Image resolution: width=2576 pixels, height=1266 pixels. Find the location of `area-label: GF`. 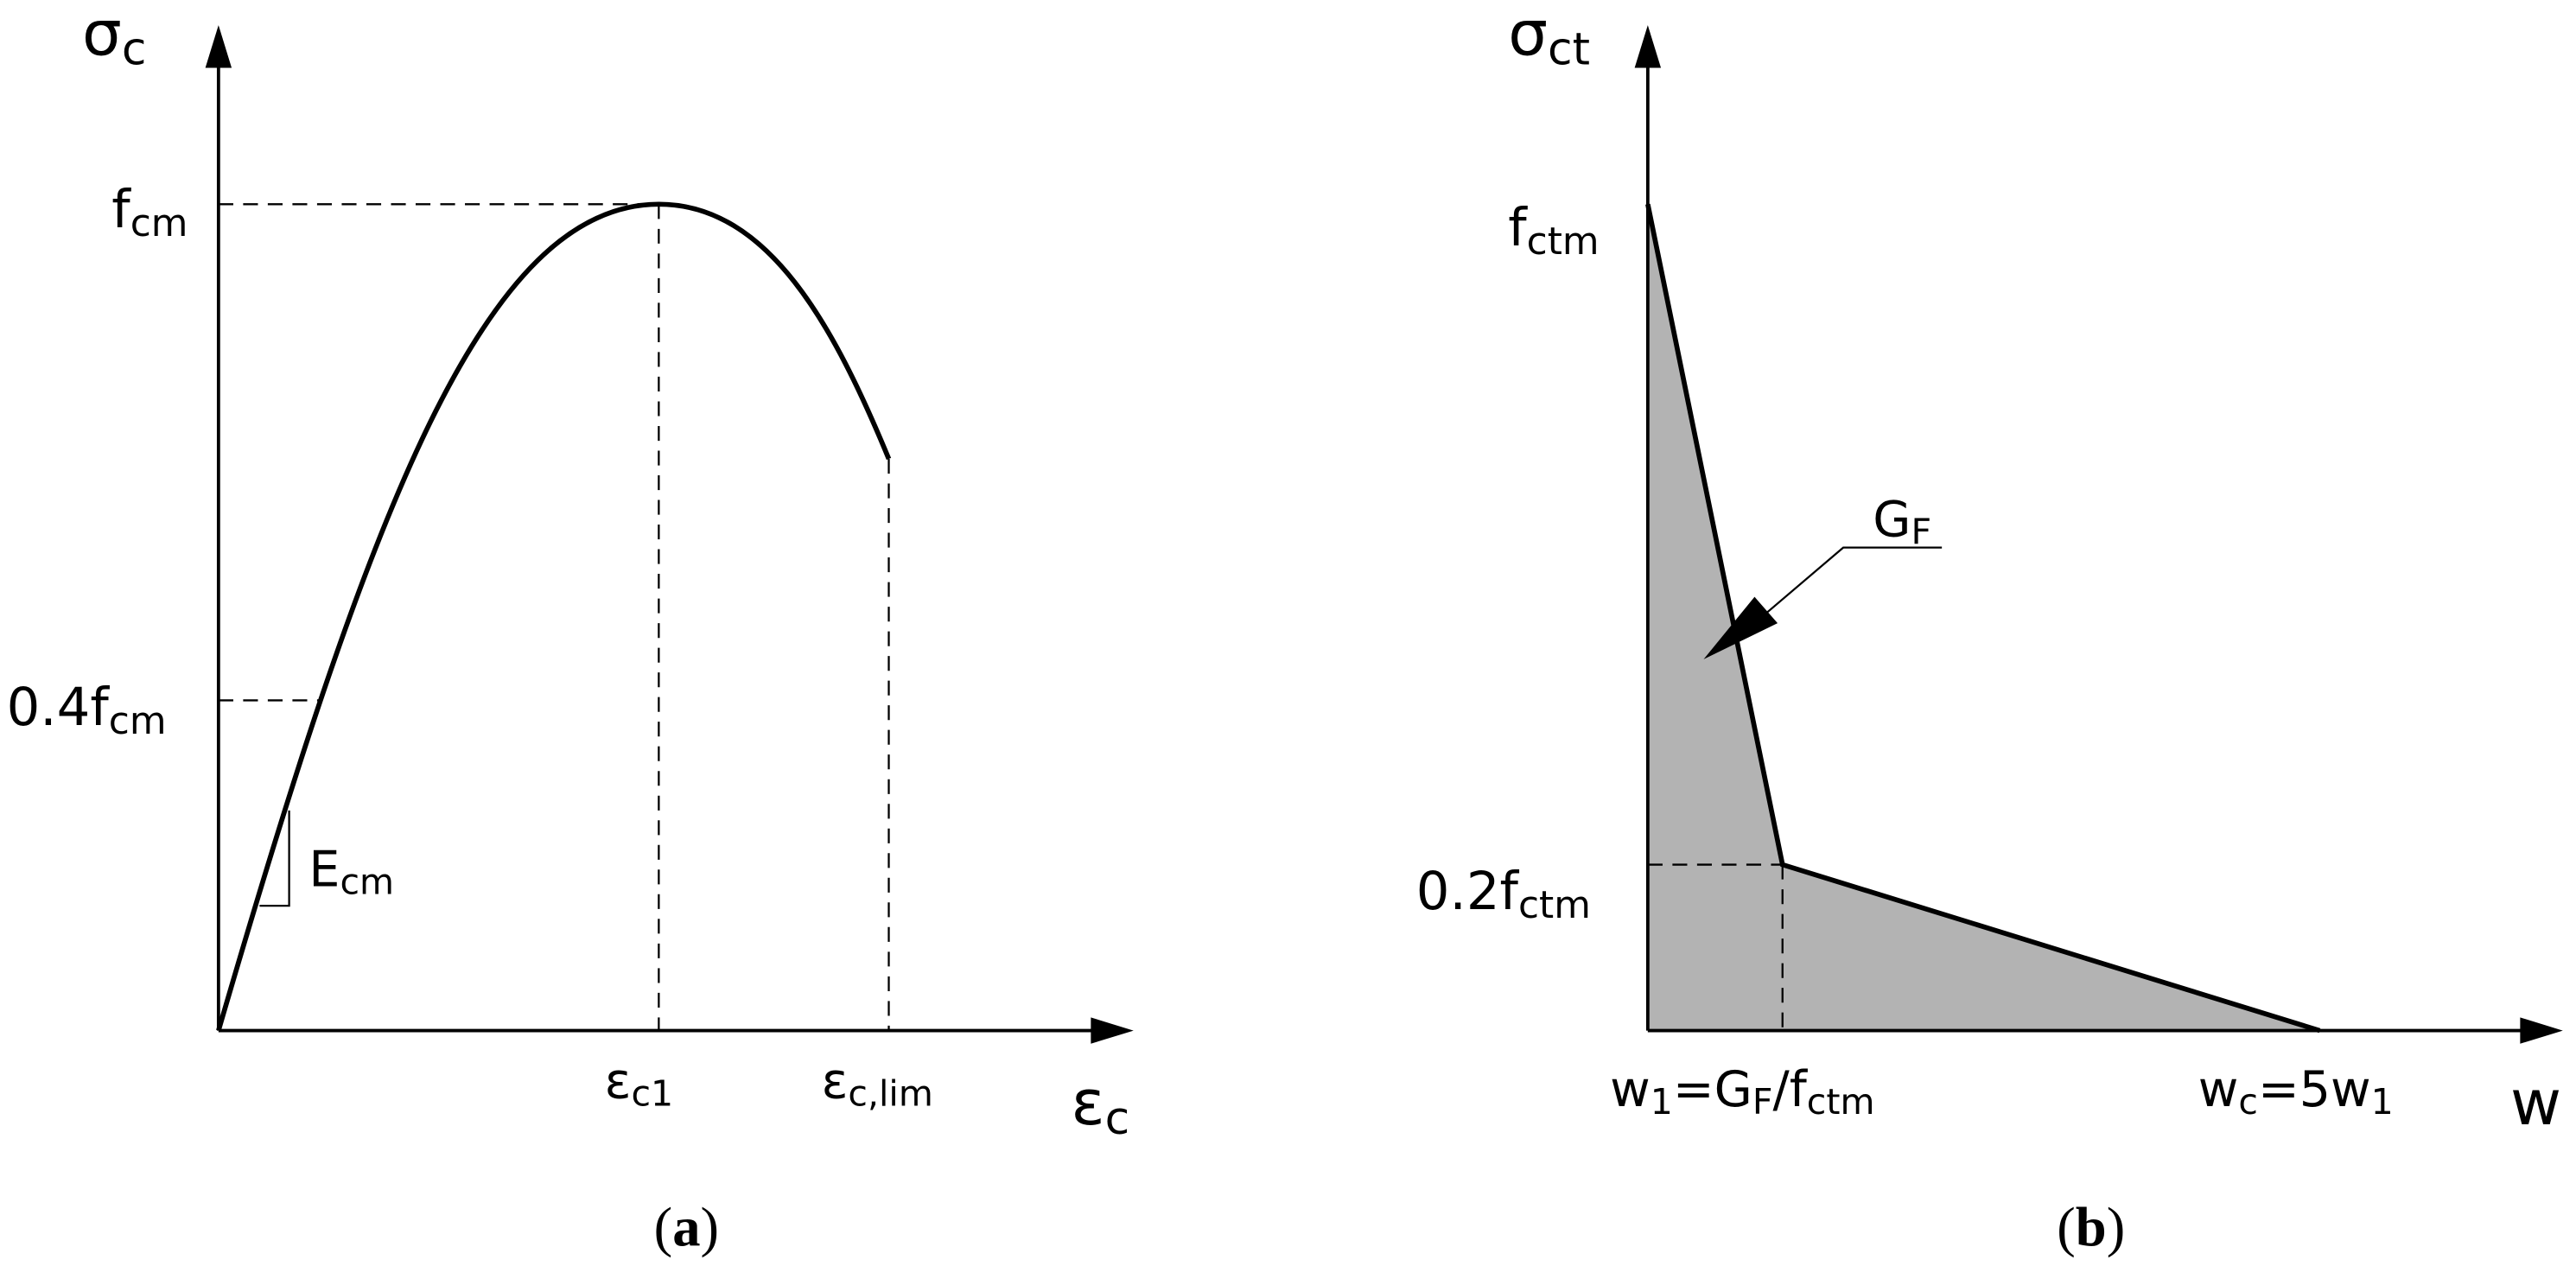

area-label: GF is located at coordinates (1902, 521).